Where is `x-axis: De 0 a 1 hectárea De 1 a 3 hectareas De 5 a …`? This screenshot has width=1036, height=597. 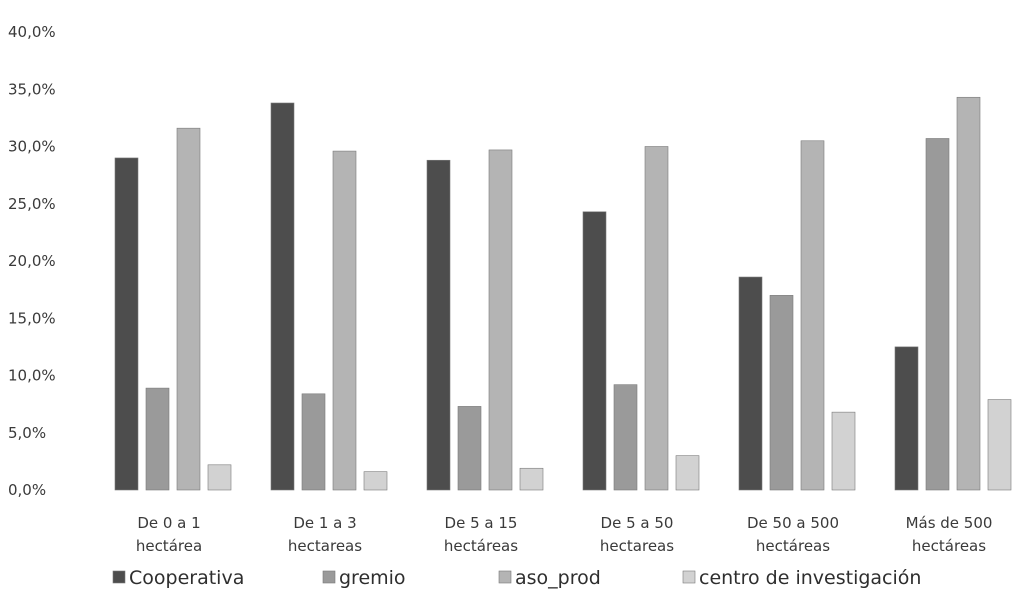
x-axis: De 0 a 1 hectárea De 1 a 3 hectareas De 5 a … is located at coordinates (564, 534).